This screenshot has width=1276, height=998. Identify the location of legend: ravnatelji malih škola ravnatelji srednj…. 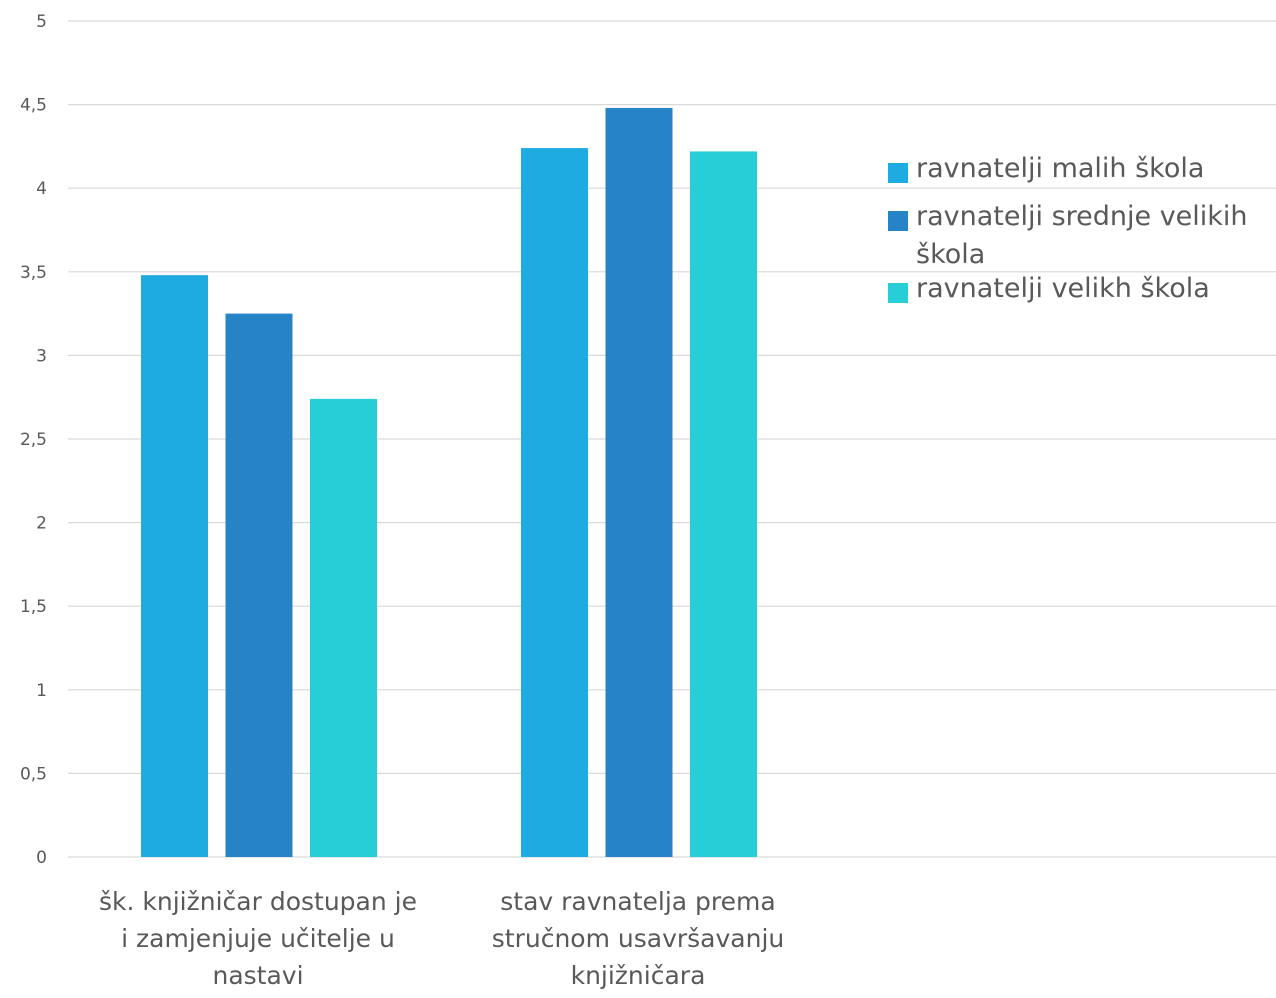
(1081, 234).